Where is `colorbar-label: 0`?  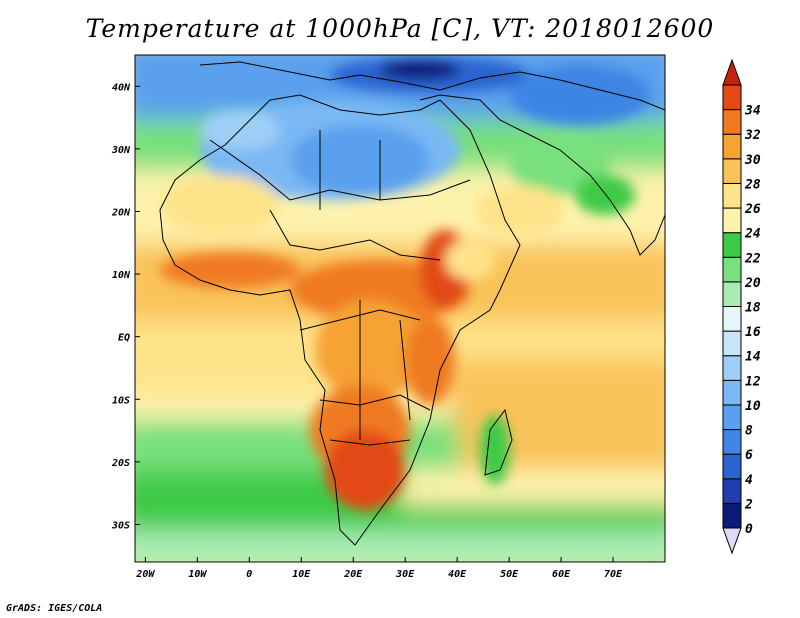
colorbar-label: 0 is located at coordinates (749, 529).